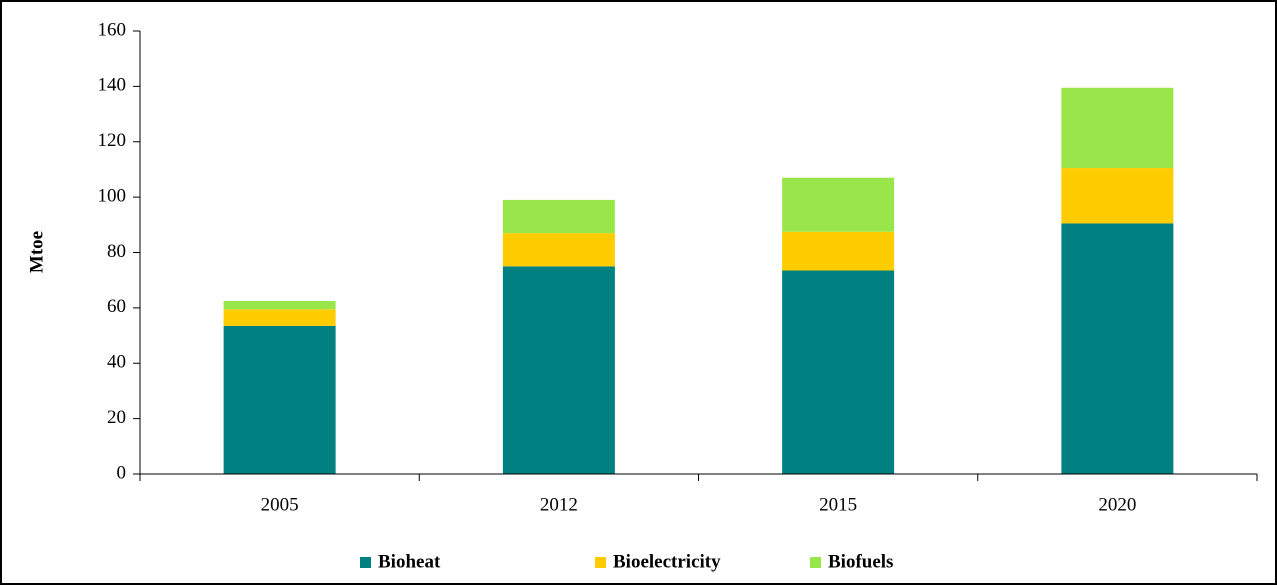  What do you see at coordinates (116, 306) in the screenshot?
I see `y-tick-label: 60` at bounding box center [116, 306].